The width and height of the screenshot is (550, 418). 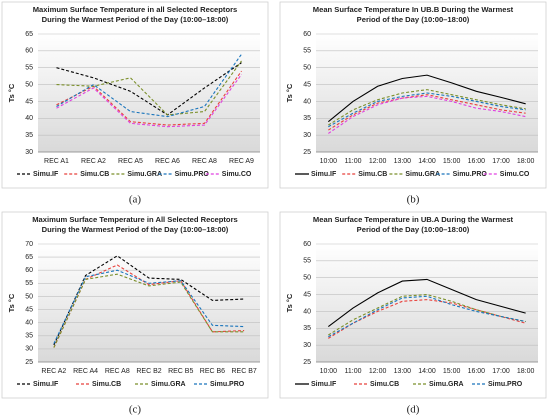 I want to click on plot-area, so click(x=427, y=303).